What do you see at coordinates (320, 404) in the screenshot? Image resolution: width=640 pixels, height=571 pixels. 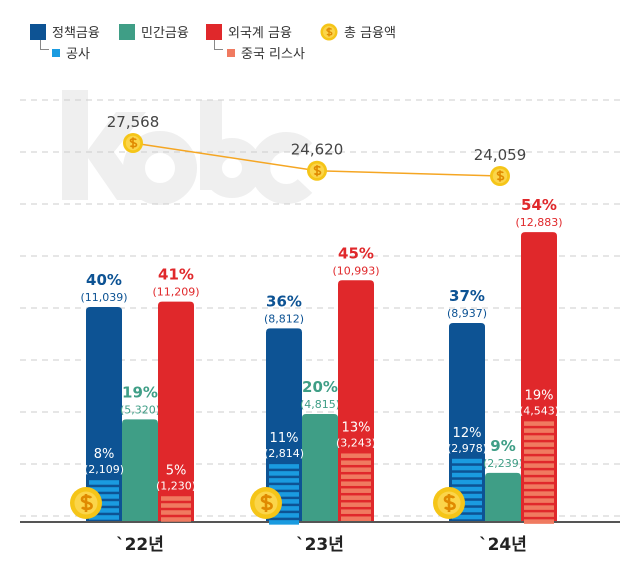 I see `bar-value-label: (4,815)` at bounding box center [320, 404].